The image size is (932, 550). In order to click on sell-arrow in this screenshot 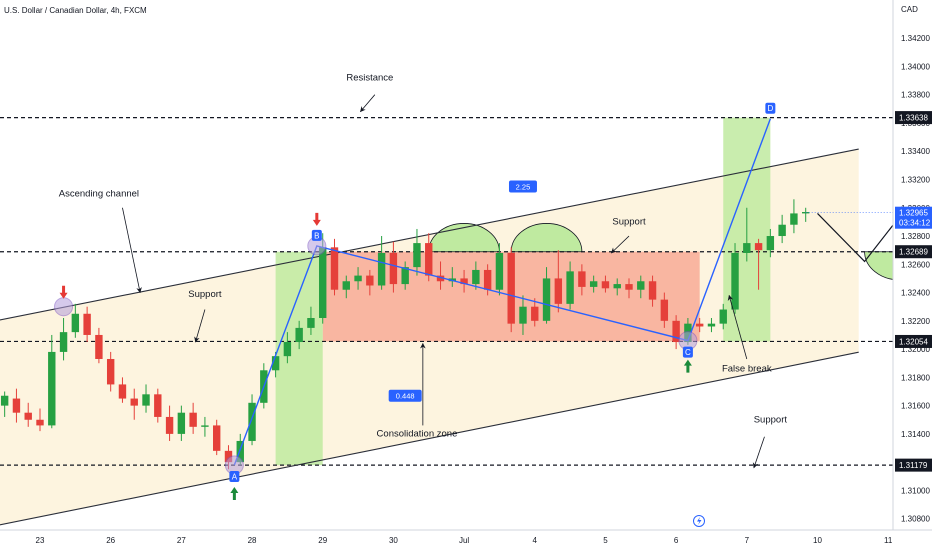, I will do `click(63, 292)`.